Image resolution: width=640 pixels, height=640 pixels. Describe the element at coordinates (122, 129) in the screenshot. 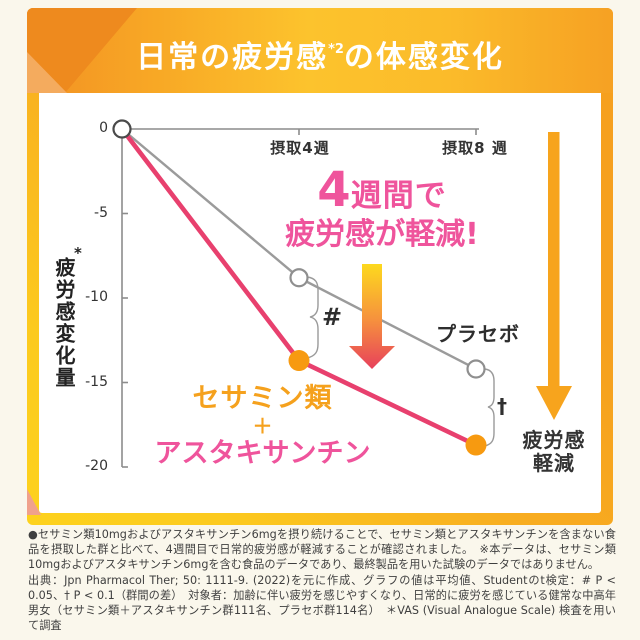

I see `placebo-marker-week0` at that location.